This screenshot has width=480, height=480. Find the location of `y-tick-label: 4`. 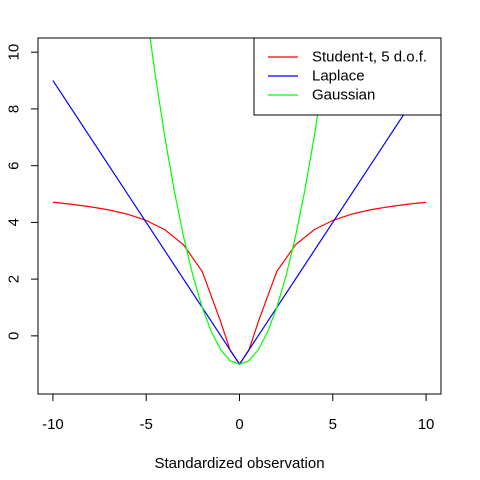

y-tick-label: 4 is located at coordinates (14, 222).